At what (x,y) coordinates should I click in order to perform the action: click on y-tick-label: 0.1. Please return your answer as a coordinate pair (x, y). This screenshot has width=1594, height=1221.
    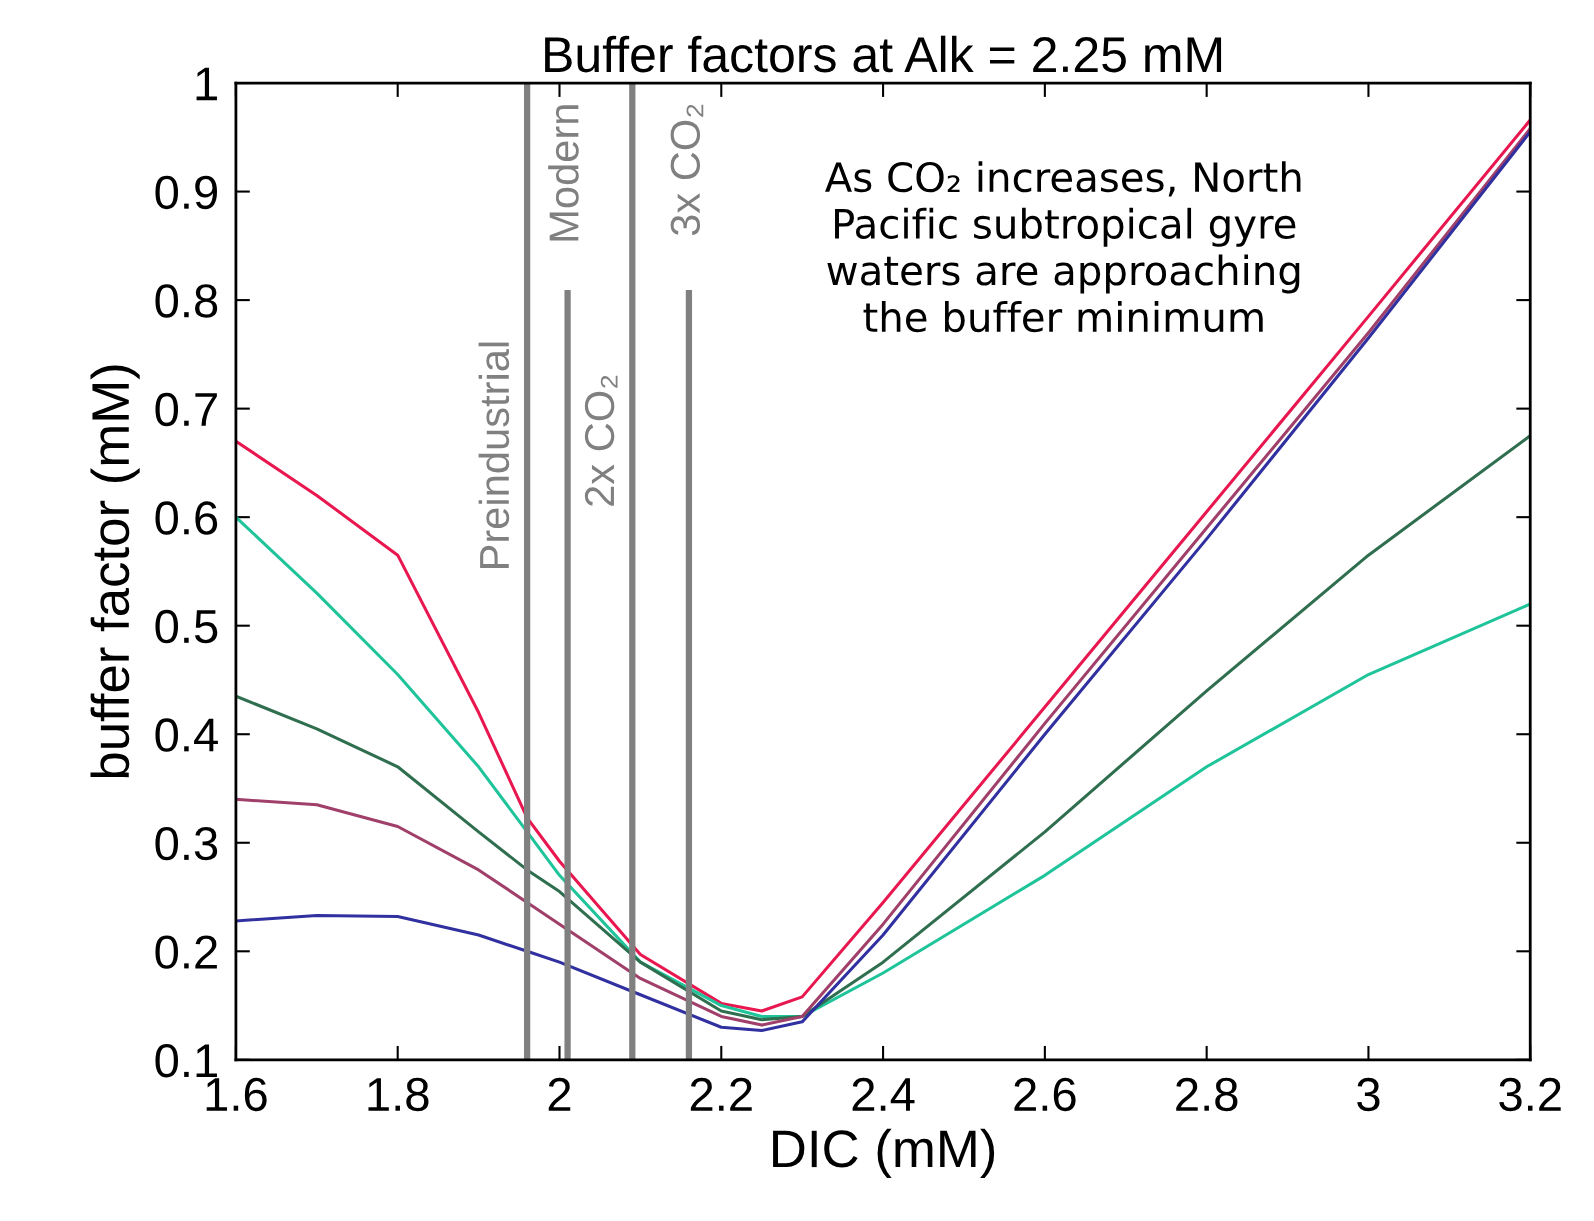
    Looking at the image, I should click on (186, 1060).